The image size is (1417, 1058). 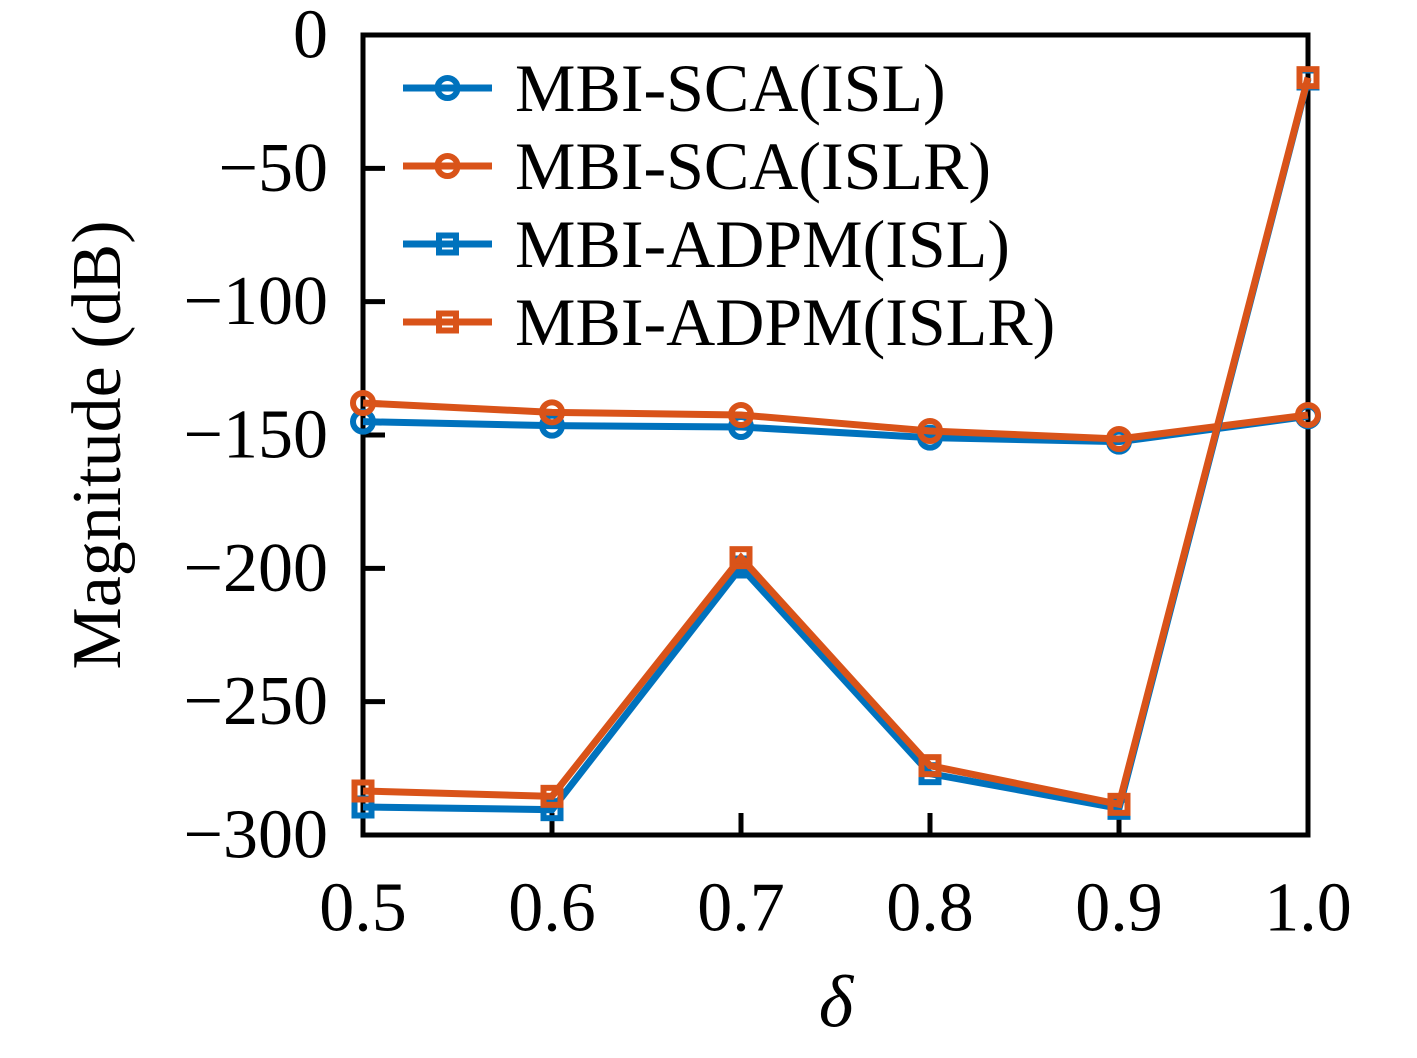 I want to click on y-tick-label: −150, so click(x=256, y=435).